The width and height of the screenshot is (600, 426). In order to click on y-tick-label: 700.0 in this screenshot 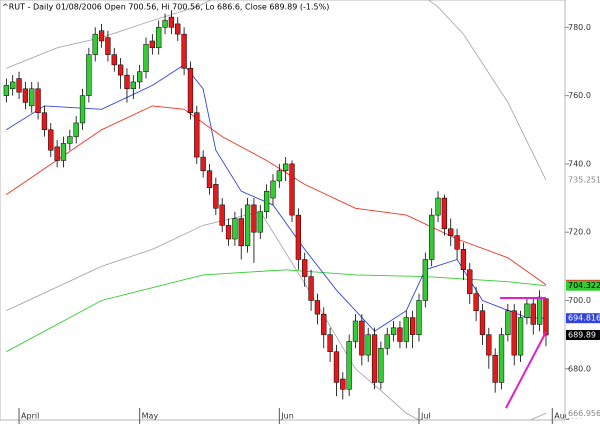, I will do `click(579, 300)`.